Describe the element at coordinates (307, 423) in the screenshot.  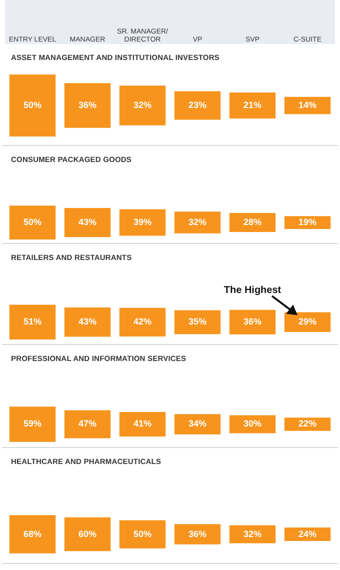
I see `data-label: 22%` at that location.